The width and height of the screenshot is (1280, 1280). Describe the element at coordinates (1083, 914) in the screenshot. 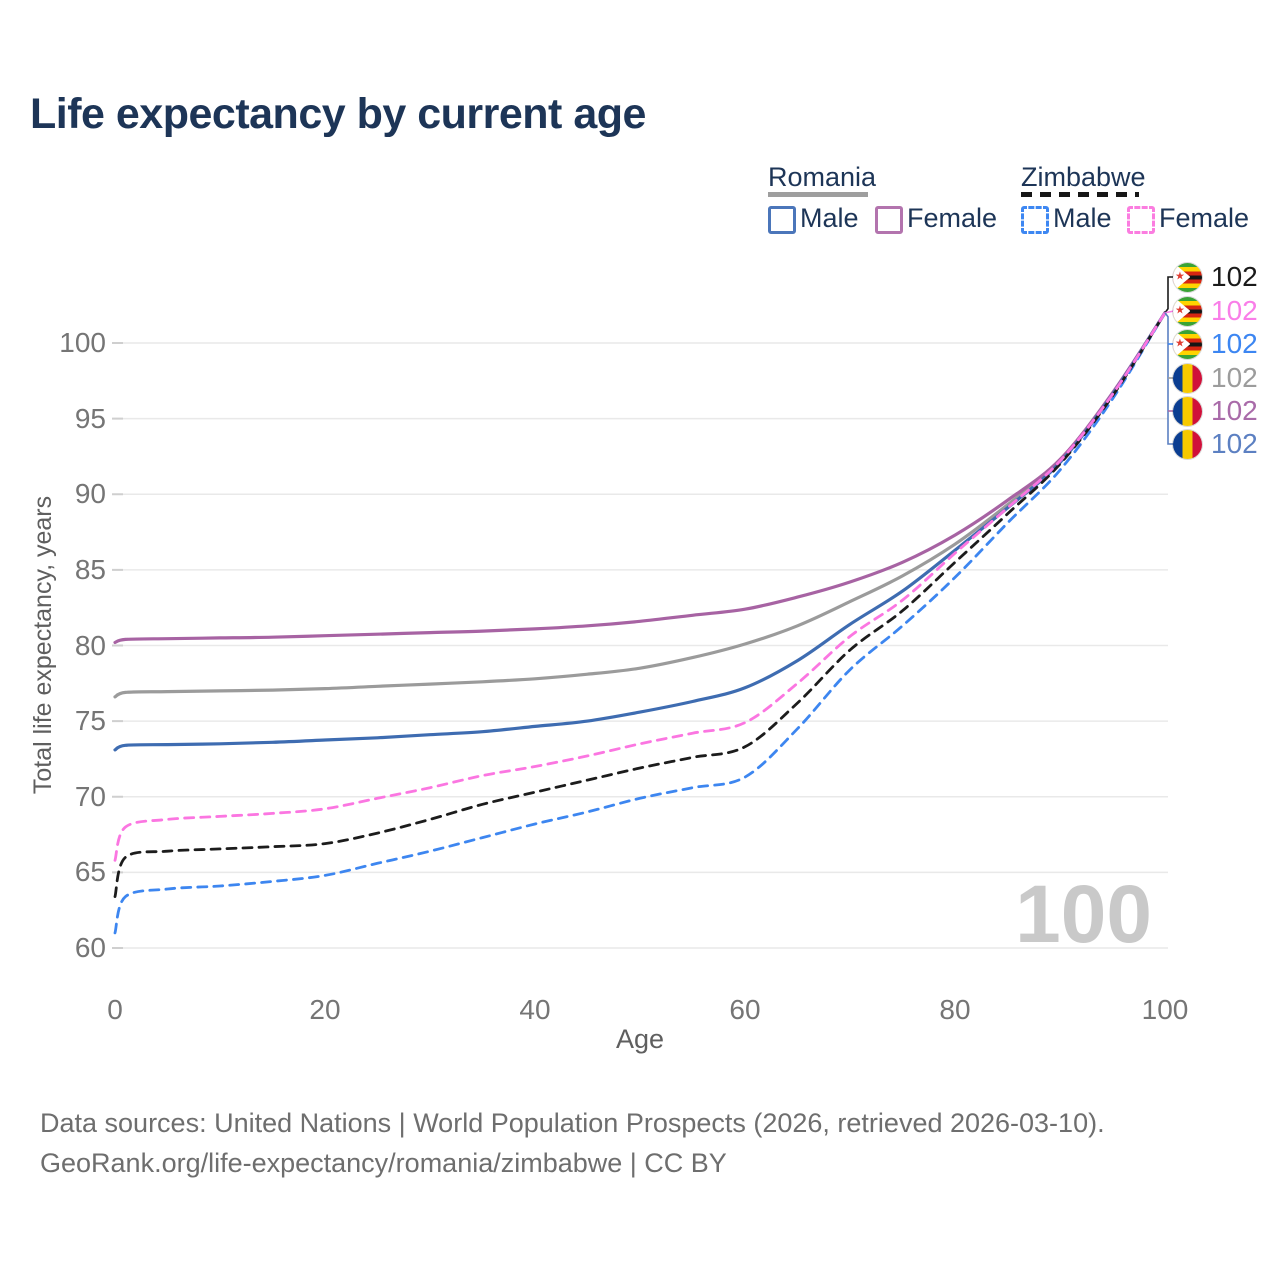

I see `age-counter-watermark: 100` at that location.